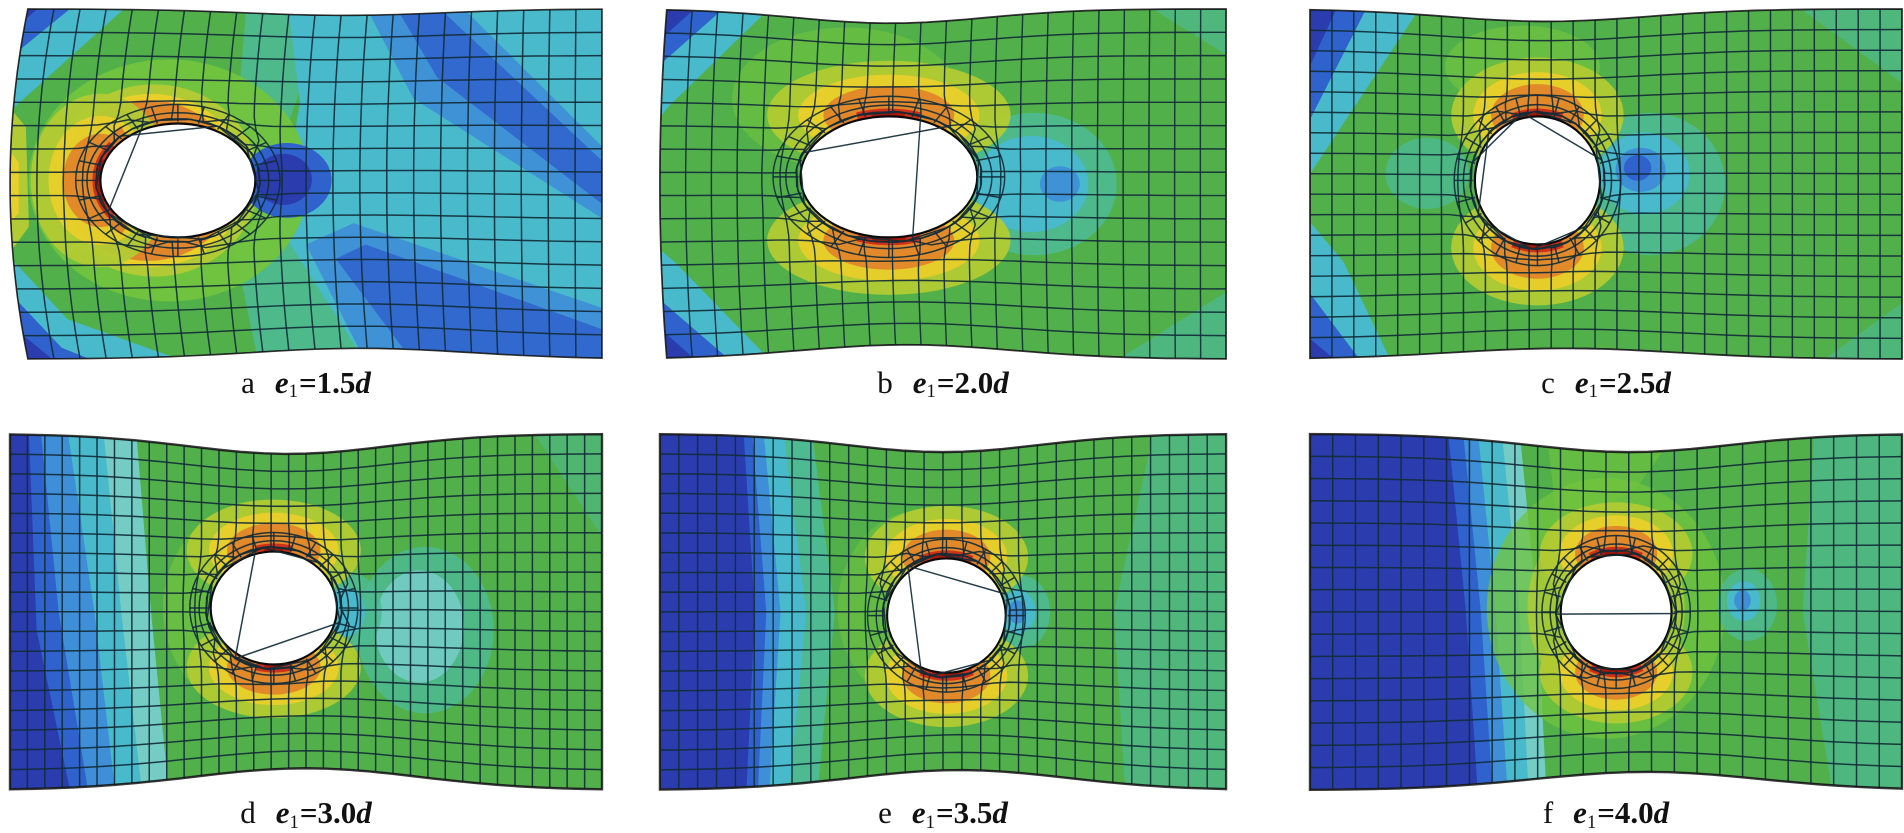 Image resolution: width=1904 pixels, height=833 pixels. I want to click on equals-value: =3.0, so click(328, 812).